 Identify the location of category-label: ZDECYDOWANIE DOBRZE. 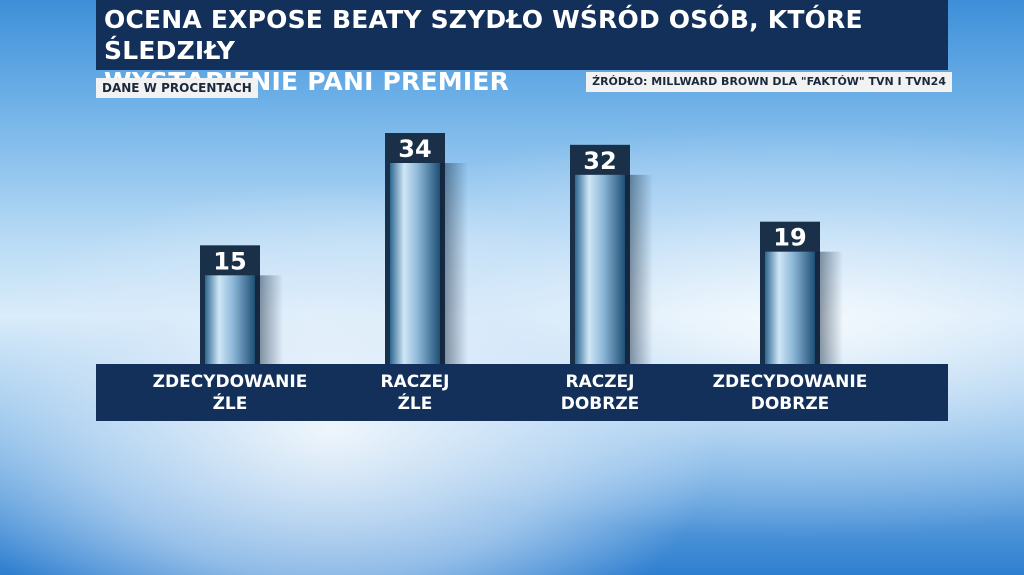
(790, 393).